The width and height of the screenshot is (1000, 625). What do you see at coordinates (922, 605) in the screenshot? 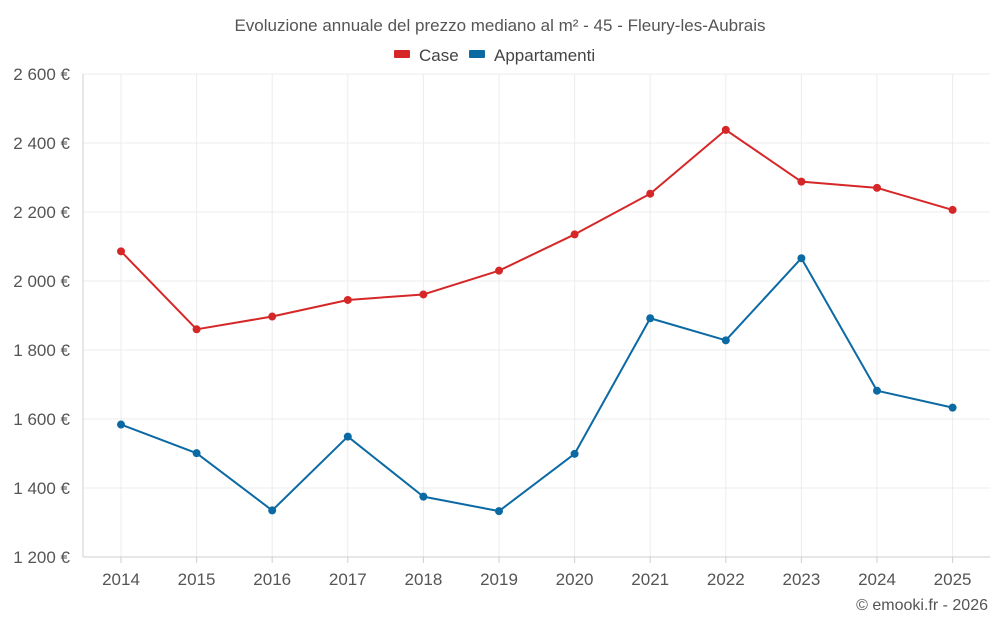
I see `credit-text: © emooki.fr - 2026` at bounding box center [922, 605].